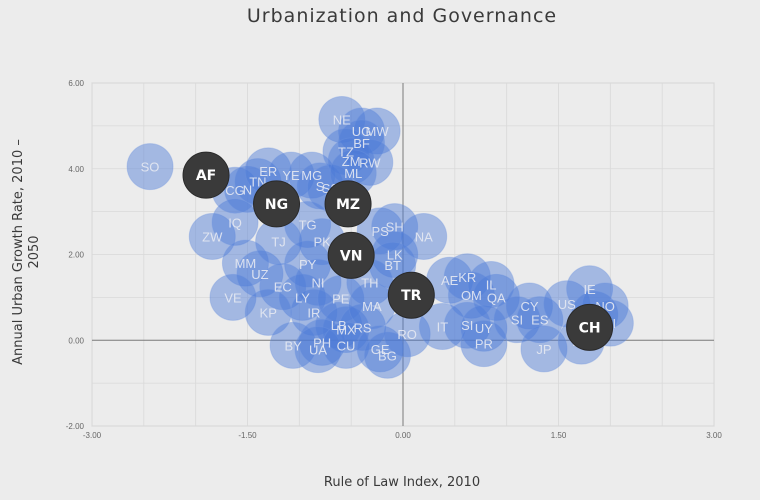  I want to click on bubble-jp, so click(544, 349).